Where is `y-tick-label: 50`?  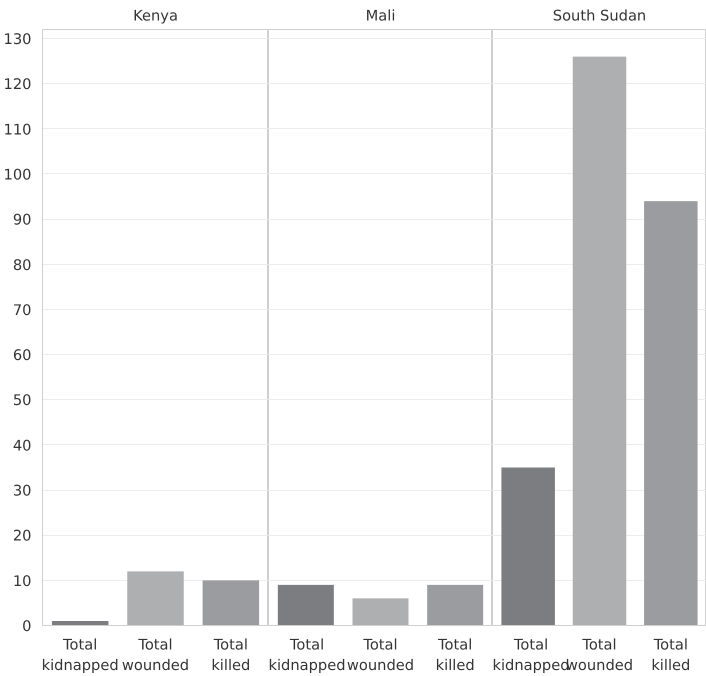 y-tick-label: 50 is located at coordinates (22, 401).